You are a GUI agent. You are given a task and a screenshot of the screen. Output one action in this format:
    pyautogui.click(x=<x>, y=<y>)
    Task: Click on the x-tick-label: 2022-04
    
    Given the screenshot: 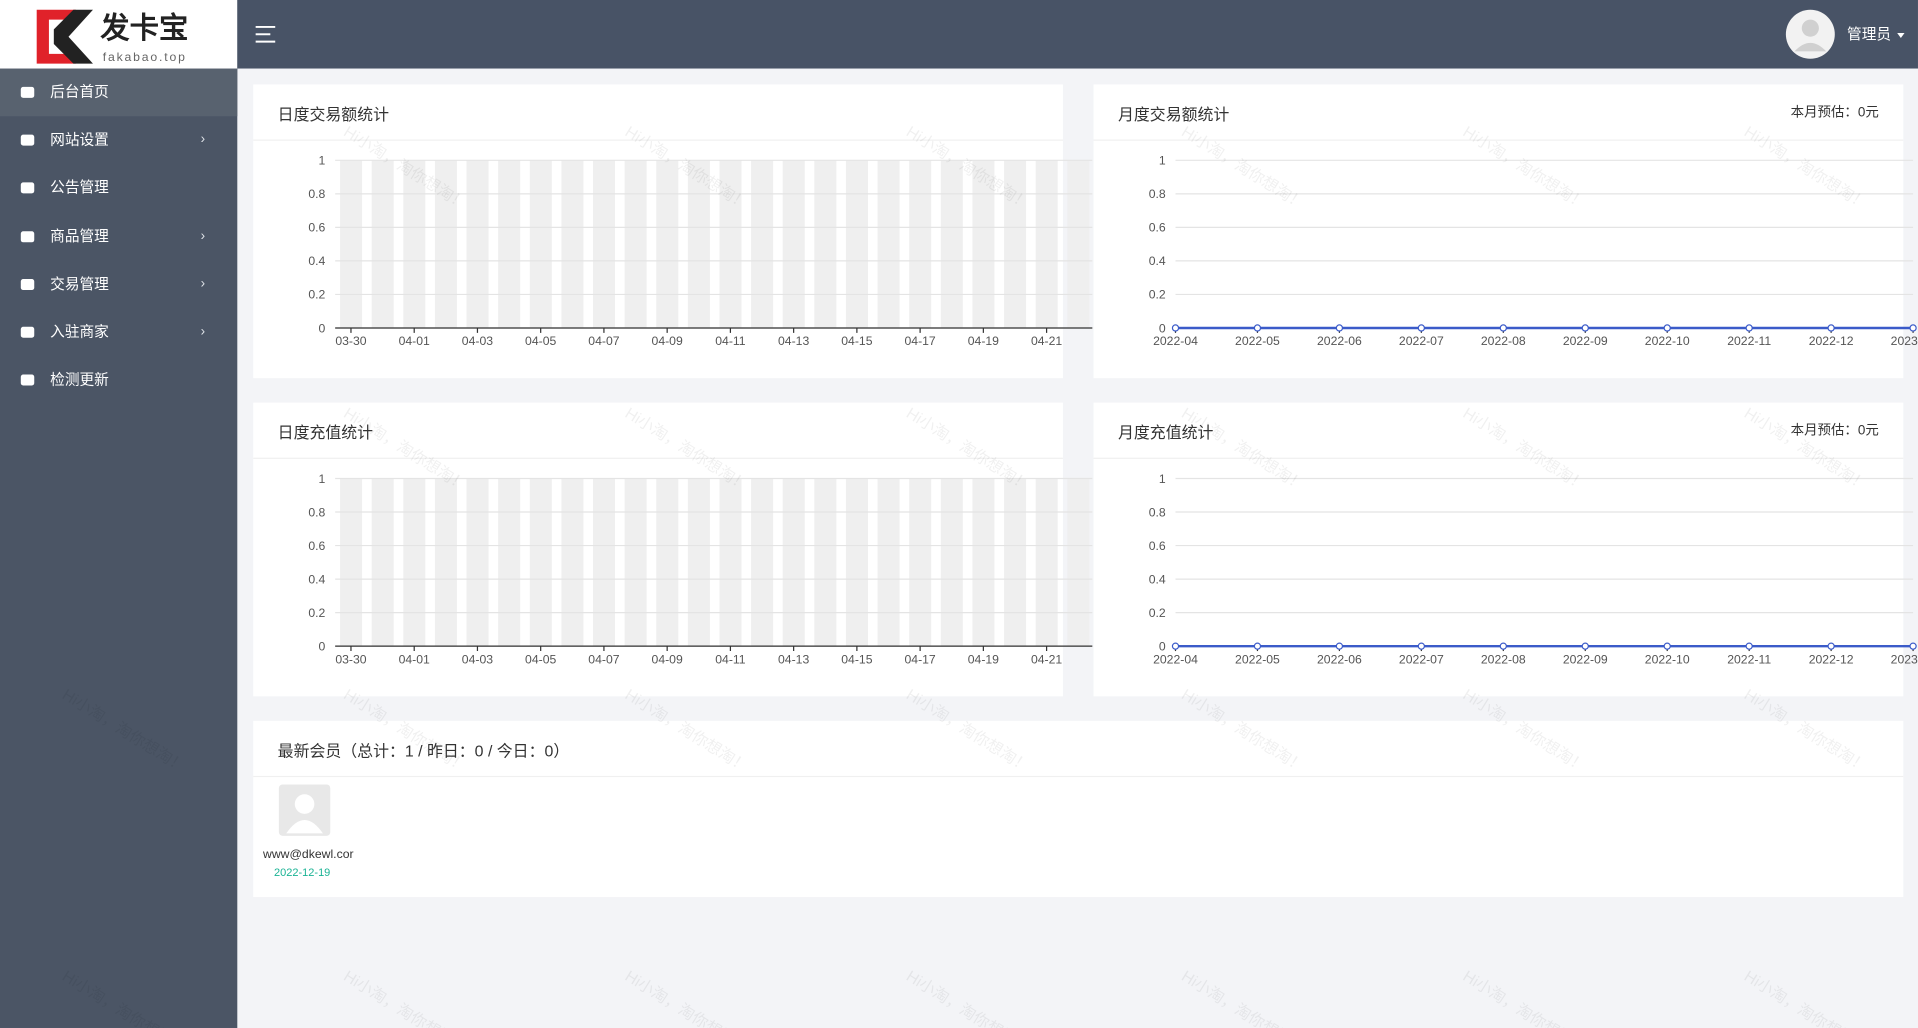 What is the action you would take?
    pyautogui.click(x=1175, y=341)
    